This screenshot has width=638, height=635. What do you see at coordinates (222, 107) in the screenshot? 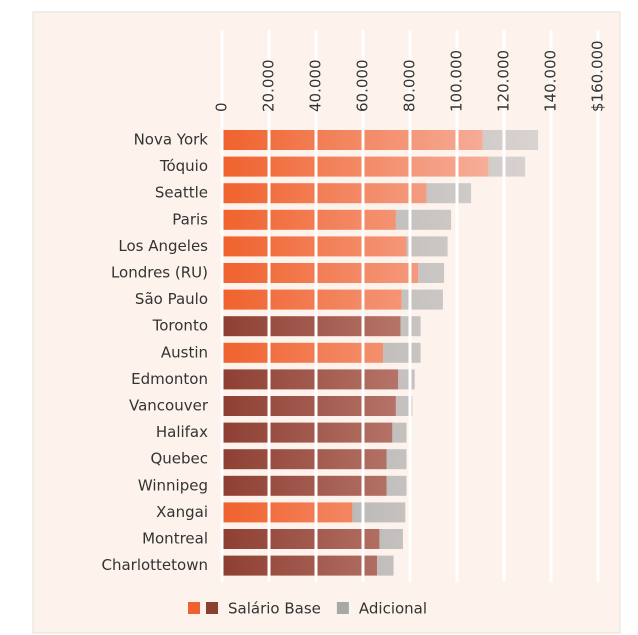
I see `x-tick-label: 0` at bounding box center [222, 107].